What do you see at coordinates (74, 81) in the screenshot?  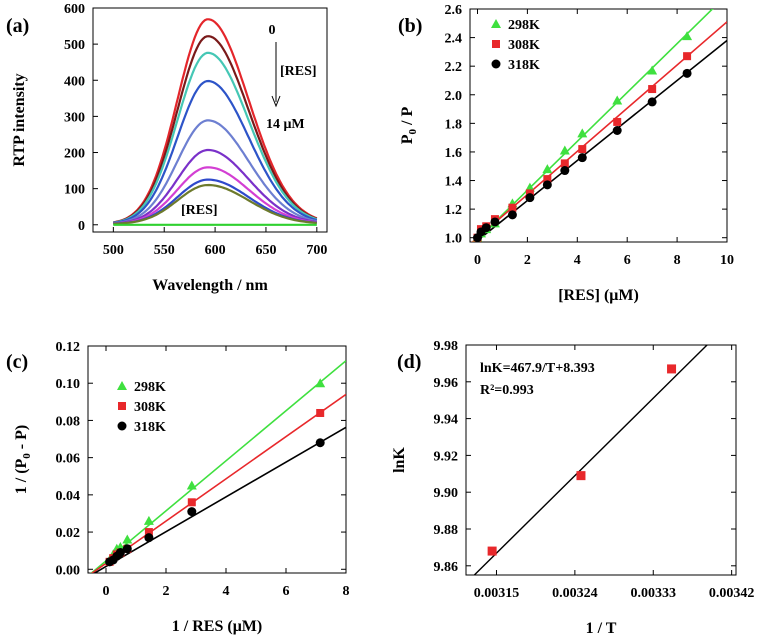 I see `y-tick-label: 400` at bounding box center [74, 81].